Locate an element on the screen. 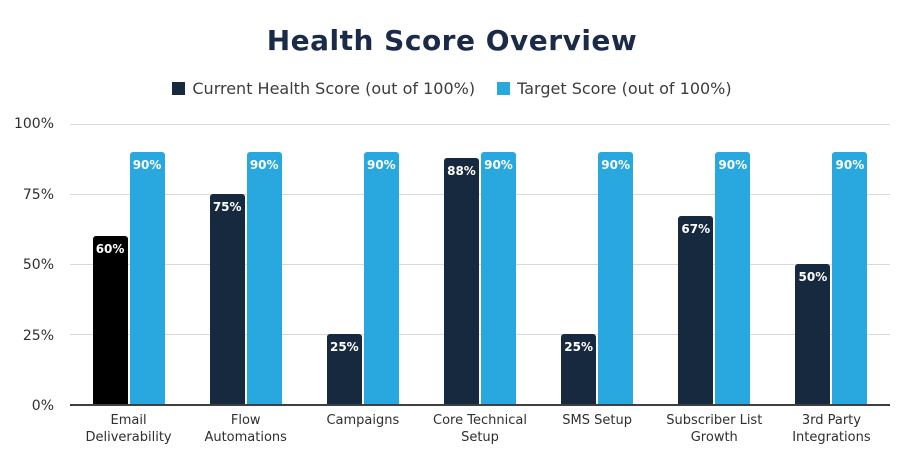  bar-pair: 88% 90% is located at coordinates (479, 264).